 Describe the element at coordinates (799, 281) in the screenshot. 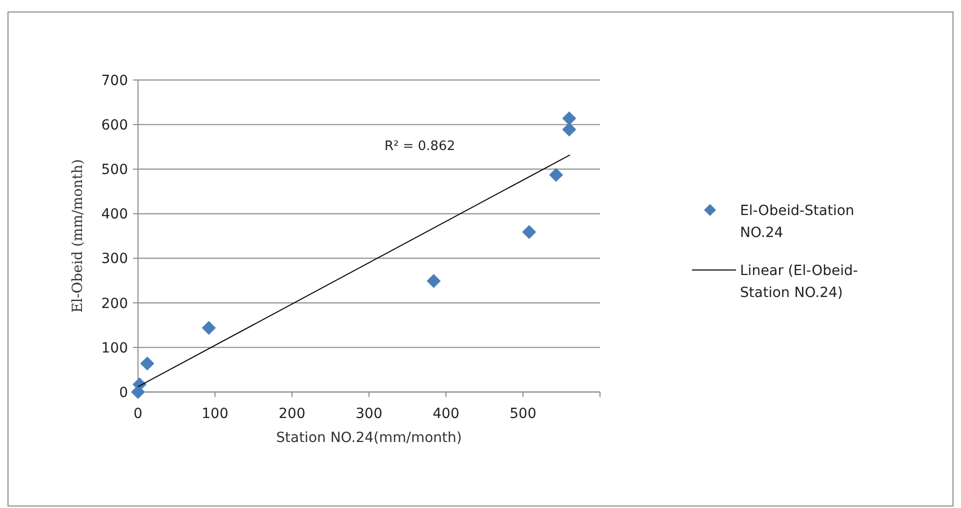

I see `legend-label: Linear (El-Obeid-Station NO.24)` at that location.